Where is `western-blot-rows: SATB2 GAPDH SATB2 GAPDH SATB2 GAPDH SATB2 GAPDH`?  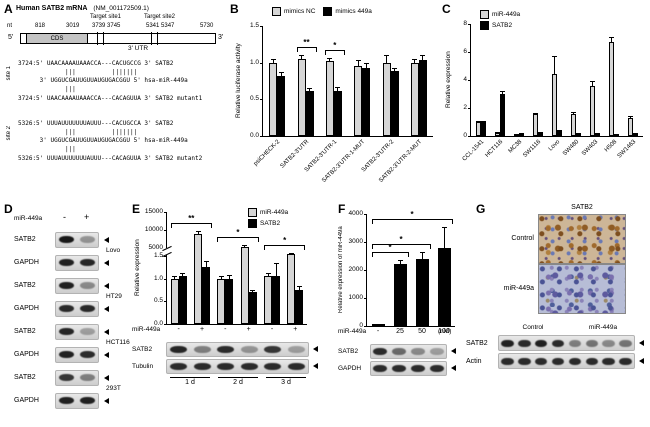
western-blot-rows: SATB2 GAPDH SATB2 GAPDH SATB2 GAPDH SATB2 GAPDH is located at coordinates (66, 320).